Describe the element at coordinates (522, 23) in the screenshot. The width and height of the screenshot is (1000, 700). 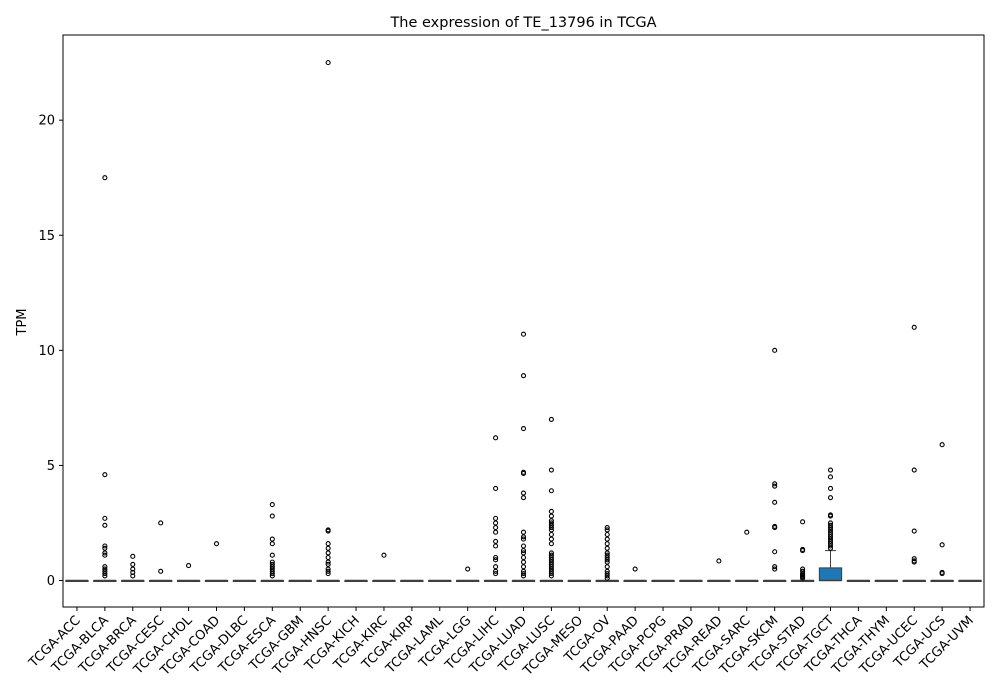
I see `chart-title: The expression of TE_13796 in TCGA` at that location.